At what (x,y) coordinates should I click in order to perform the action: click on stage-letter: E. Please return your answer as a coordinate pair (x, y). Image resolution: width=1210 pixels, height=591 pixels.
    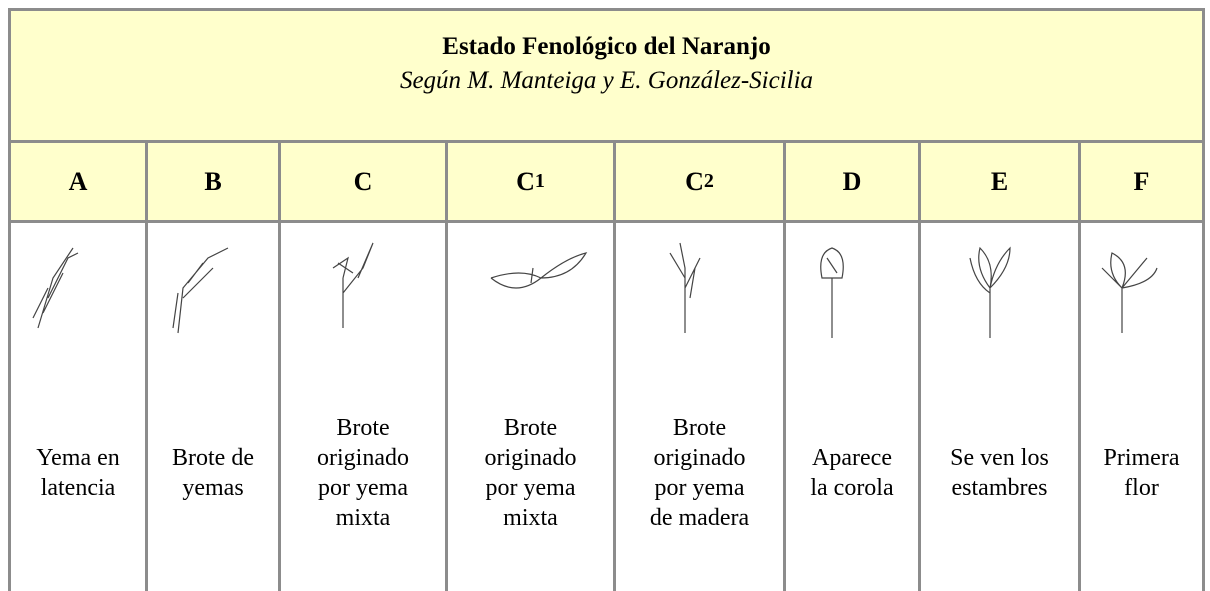
    Looking at the image, I should click on (999, 181).